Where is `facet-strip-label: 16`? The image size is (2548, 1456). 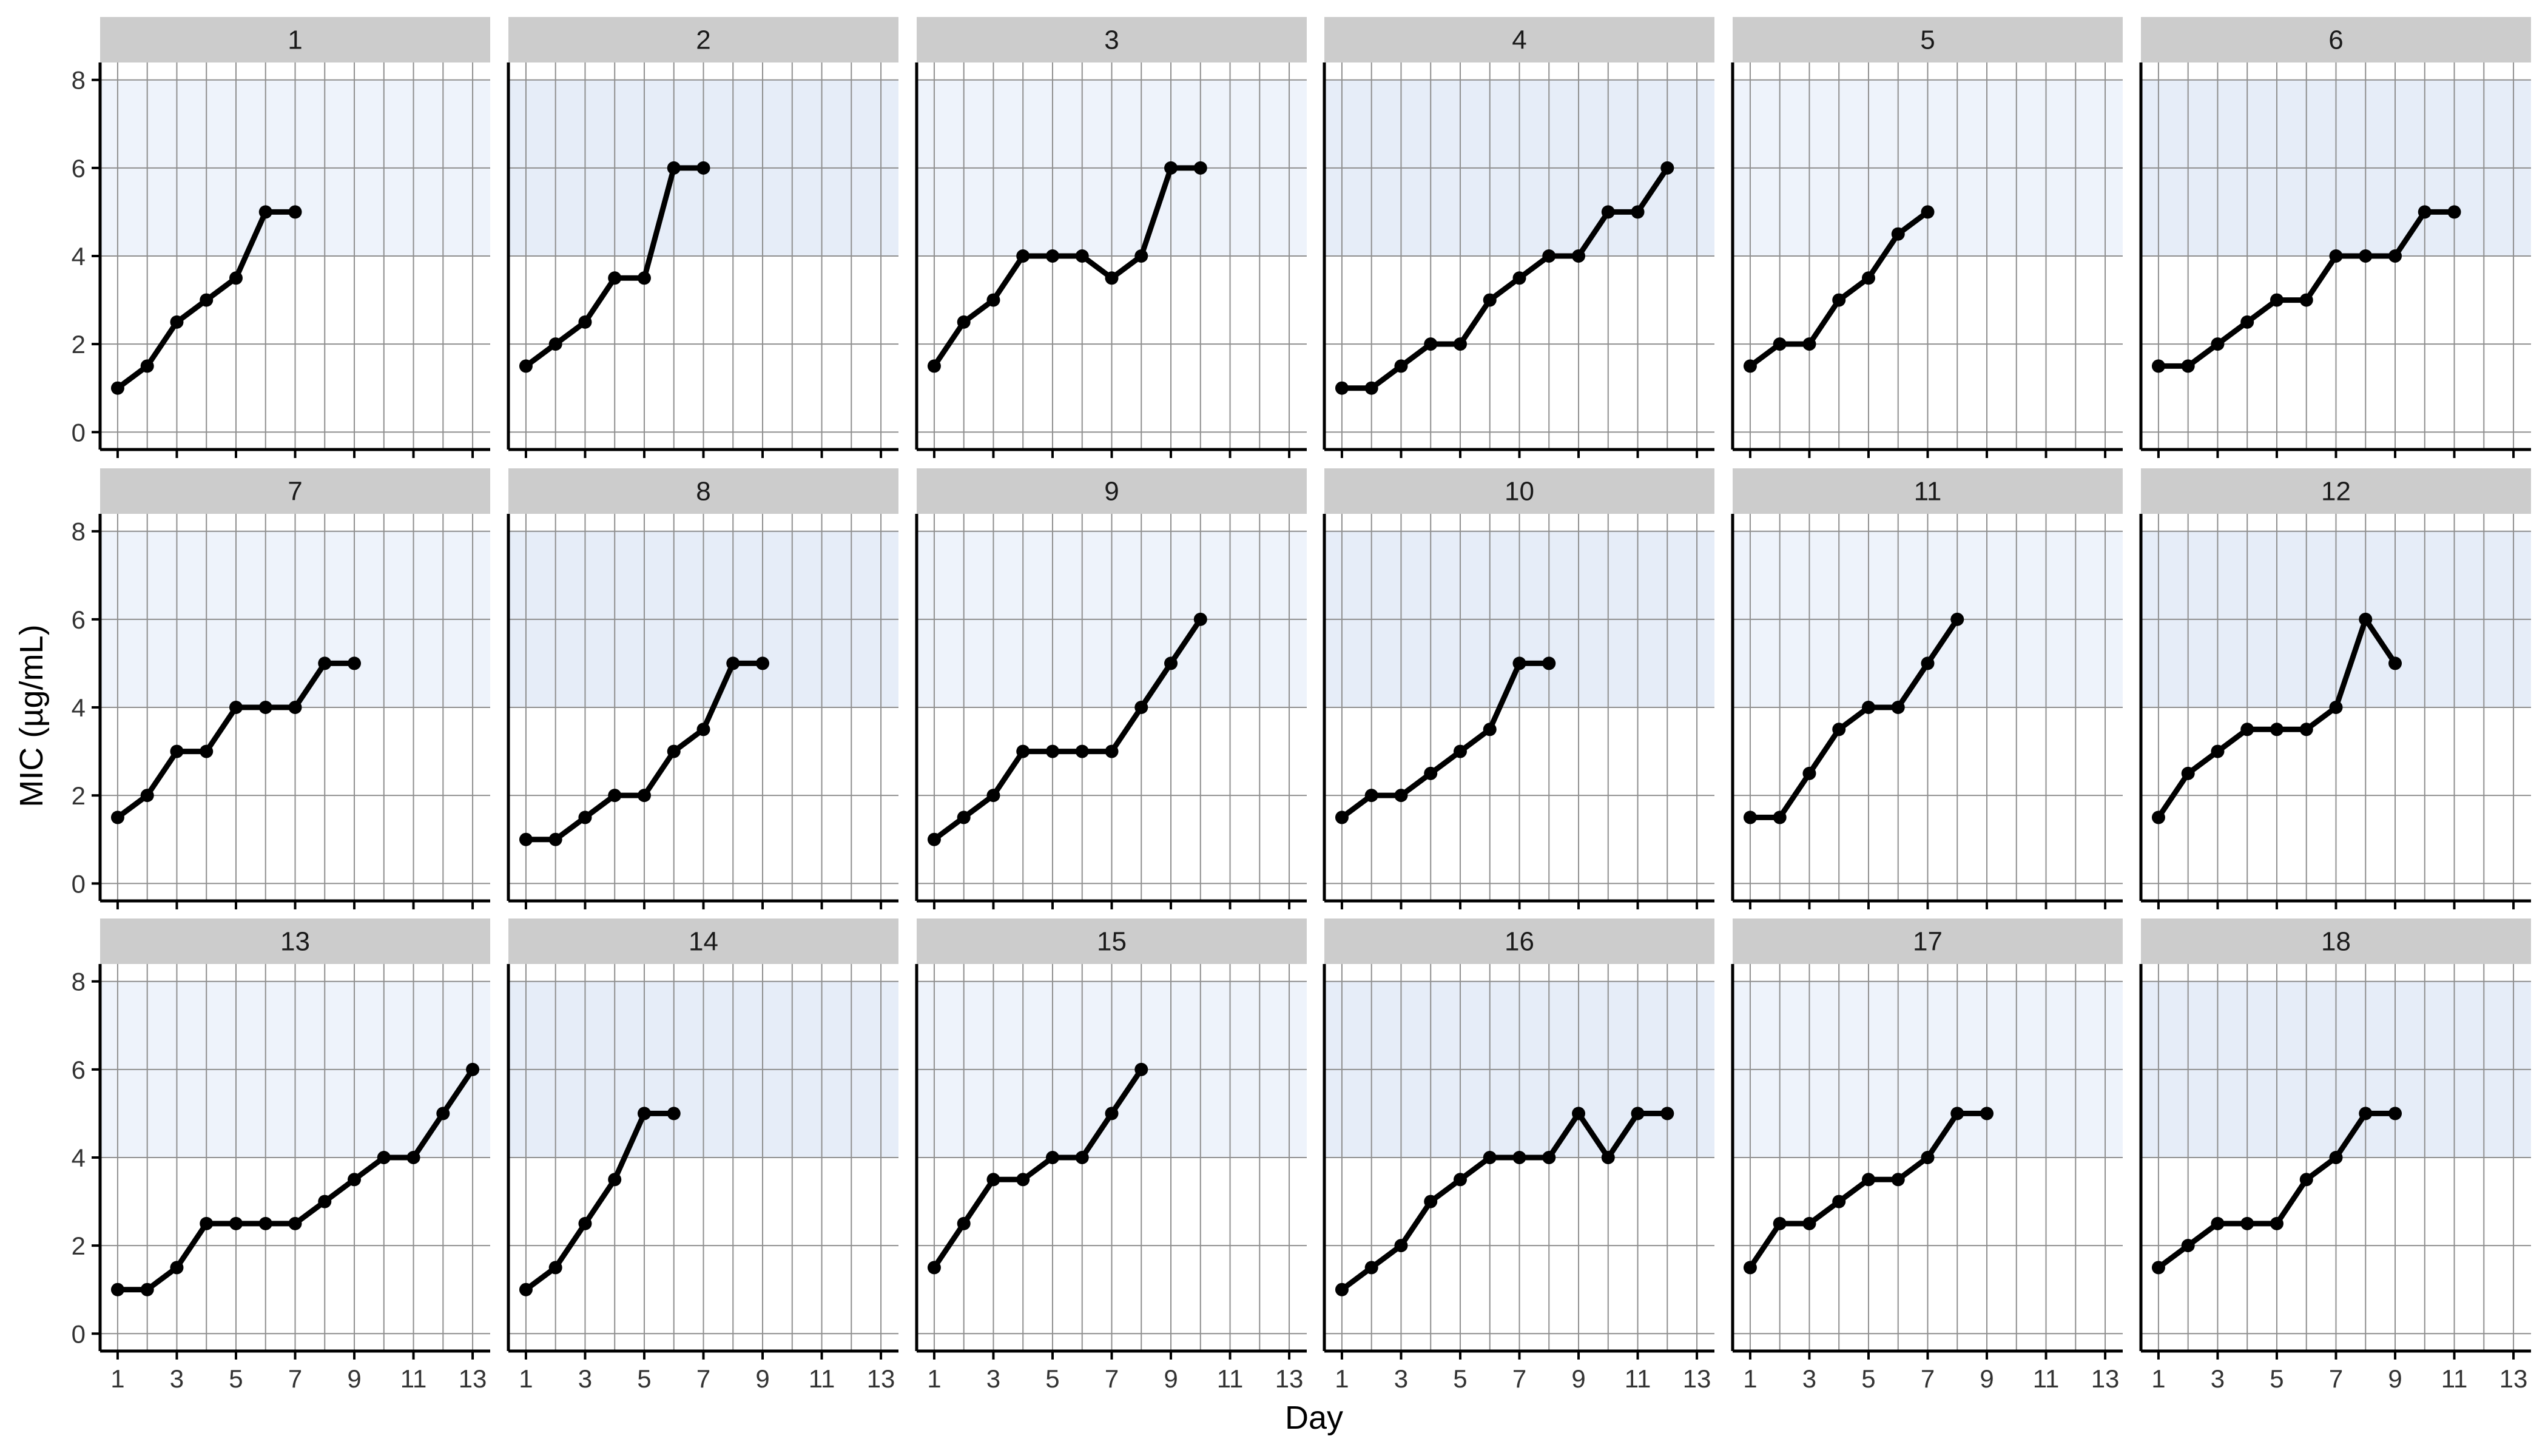 facet-strip-label: 16 is located at coordinates (1519, 942).